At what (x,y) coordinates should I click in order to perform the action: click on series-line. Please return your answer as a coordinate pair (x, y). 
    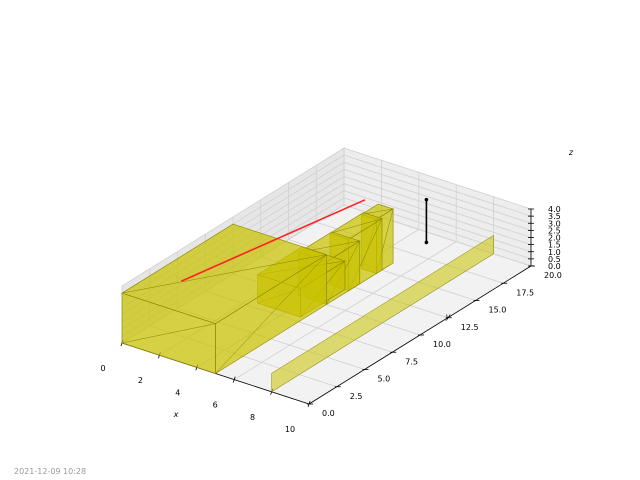
    Looking at the image, I should click on (273, 240).